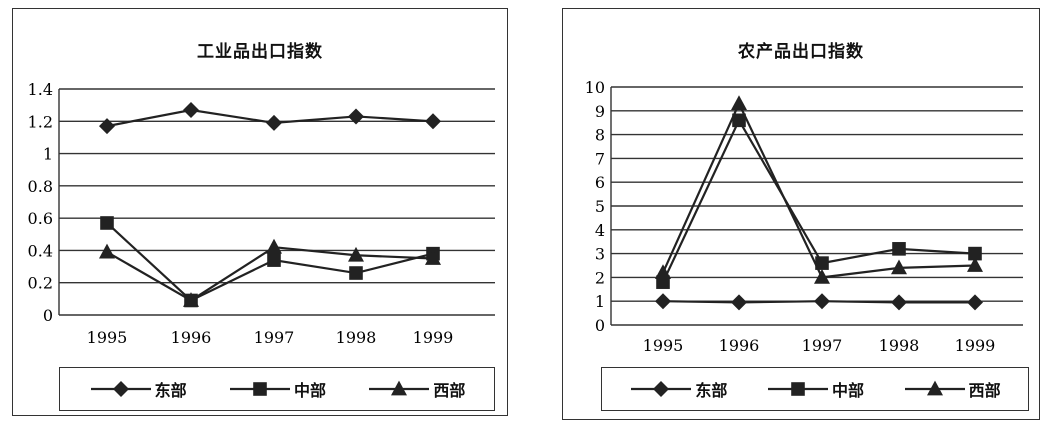 Image resolution: width=1054 pixels, height=426 pixels. What do you see at coordinates (40, 186) in the screenshot?
I see `y-tick-label: 0.8` at bounding box center [40, 186].